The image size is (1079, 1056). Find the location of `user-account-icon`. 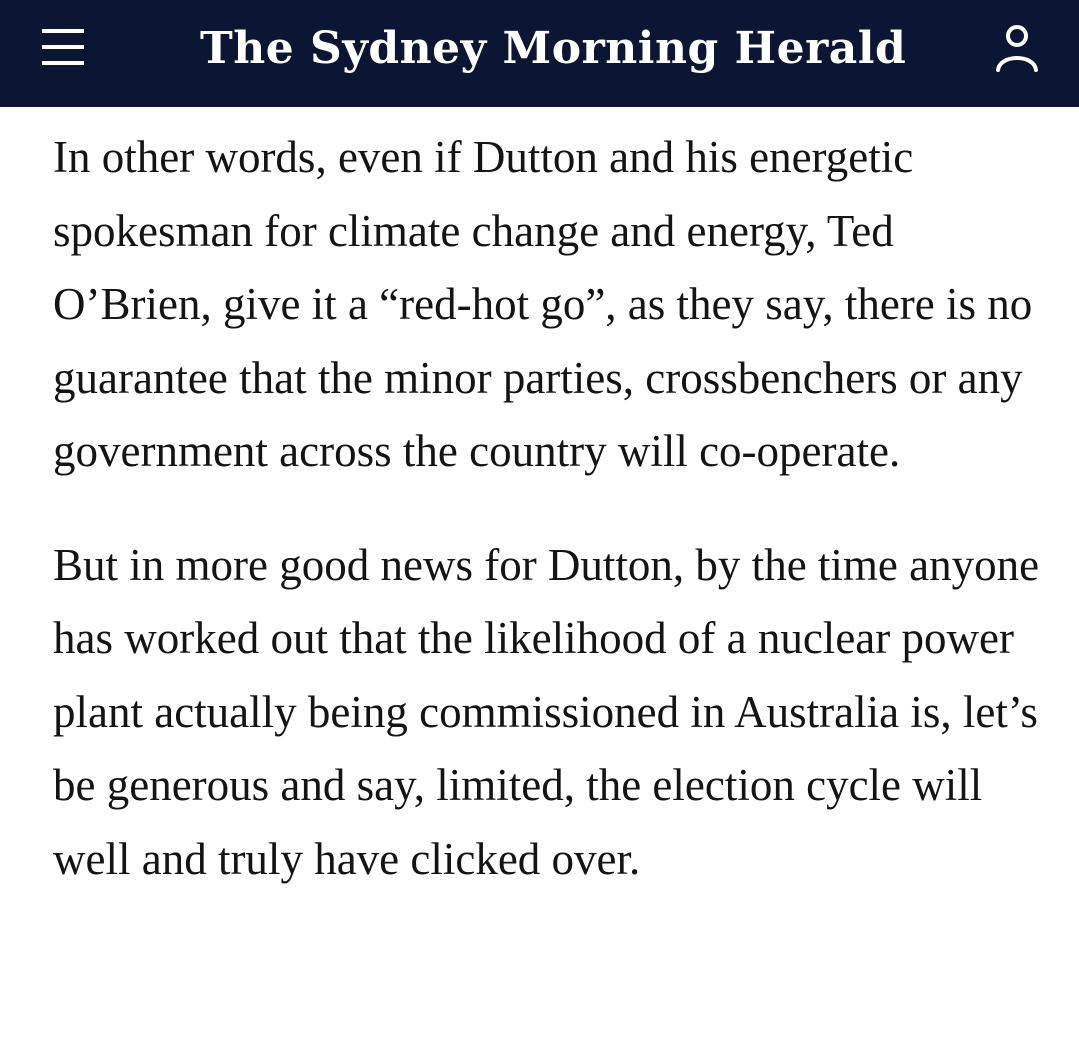

user-account-icon is located at coordinates (1017, 48).